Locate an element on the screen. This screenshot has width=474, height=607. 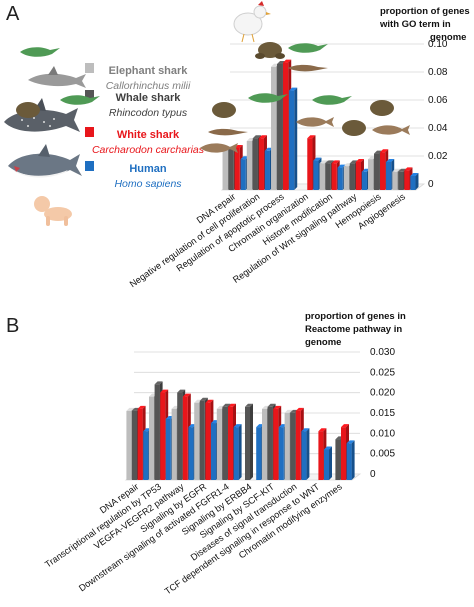
y-tick-label: 0.08 is located at coordinates (438, 72).